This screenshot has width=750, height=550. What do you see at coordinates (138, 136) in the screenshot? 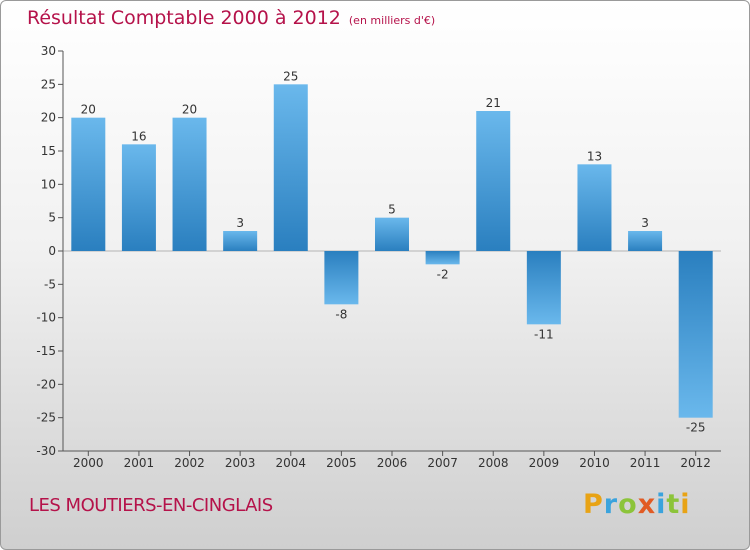
I see `data-label-2001: 16` at bounding box center [138, 136].